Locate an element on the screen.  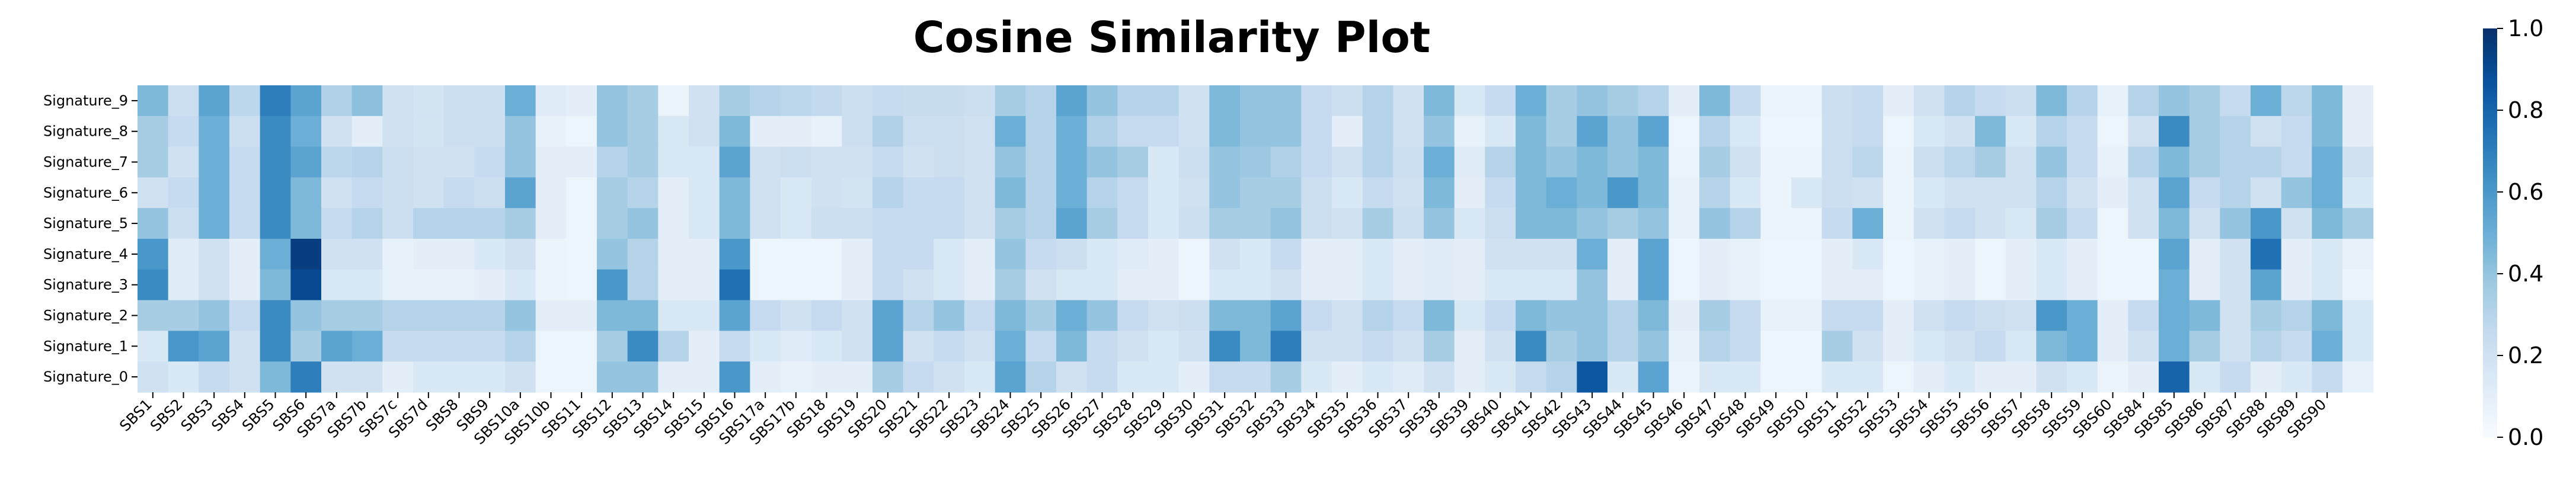
colorbar-tick-label: 0.4 is located at coordinates (2525, 274).